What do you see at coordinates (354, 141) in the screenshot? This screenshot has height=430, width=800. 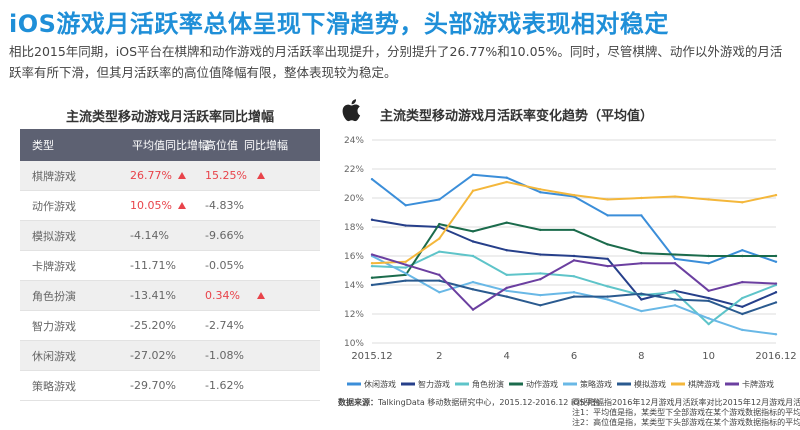 I see `y-tick-label: 24%` at bounding box center [354, 141].